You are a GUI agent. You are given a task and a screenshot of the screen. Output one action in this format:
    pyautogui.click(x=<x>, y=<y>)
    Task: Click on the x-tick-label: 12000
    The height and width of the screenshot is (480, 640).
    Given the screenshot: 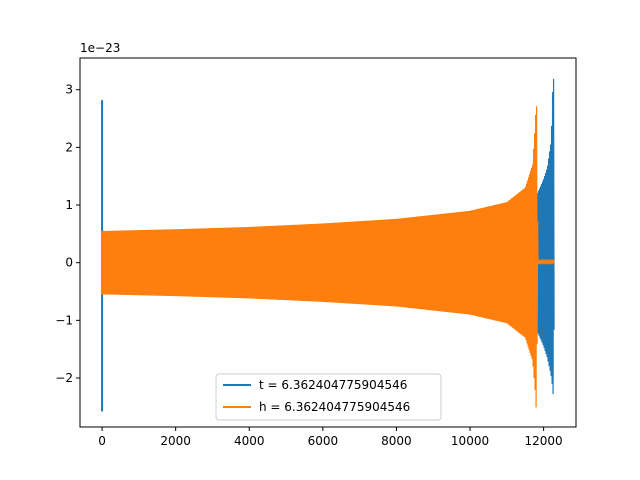 What is the action you would take?
    pyautogui.click(x=544, y=441)
    